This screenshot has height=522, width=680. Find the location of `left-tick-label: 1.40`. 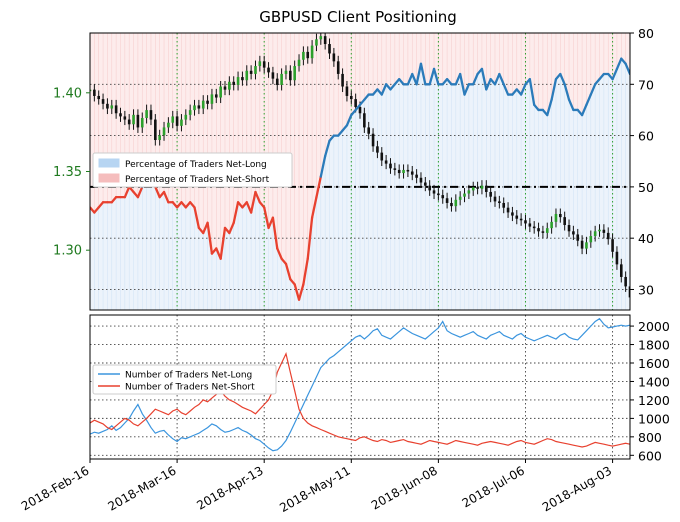

left-tick-label: 1.40 is located at coordinates (67, 93).